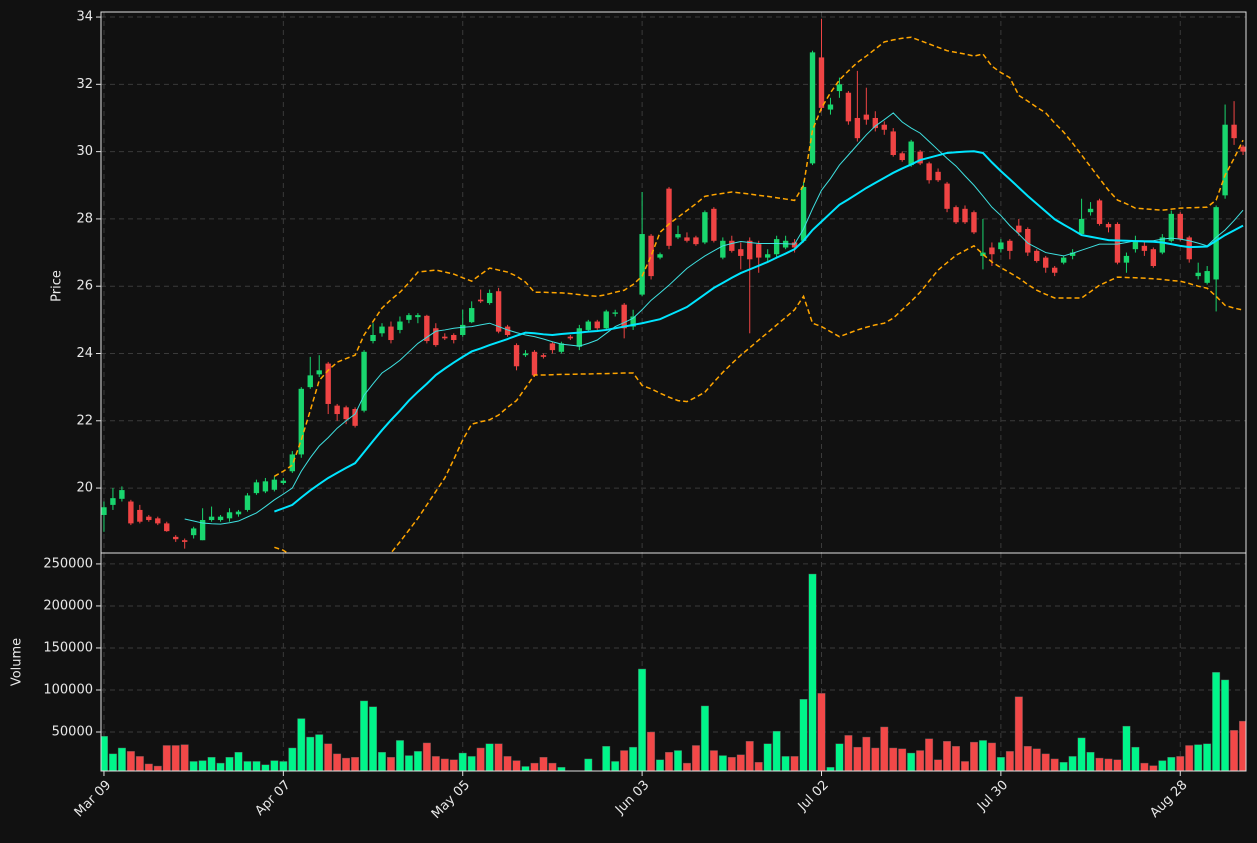  I want to click on y-tick-label: 250000, so click(68, 563).